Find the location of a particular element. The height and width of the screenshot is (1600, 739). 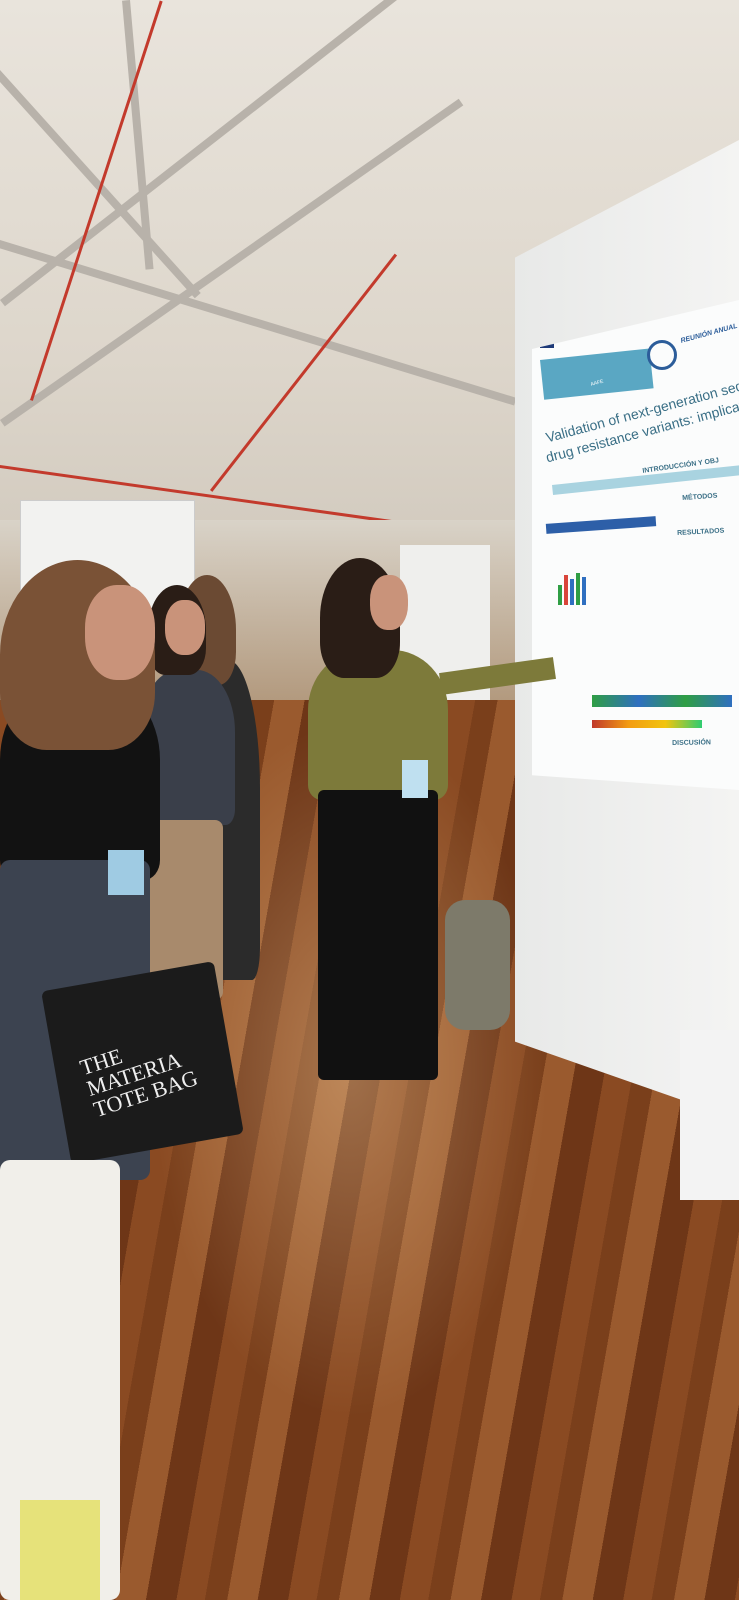

red-pipe is located at coordinates (304, 372).